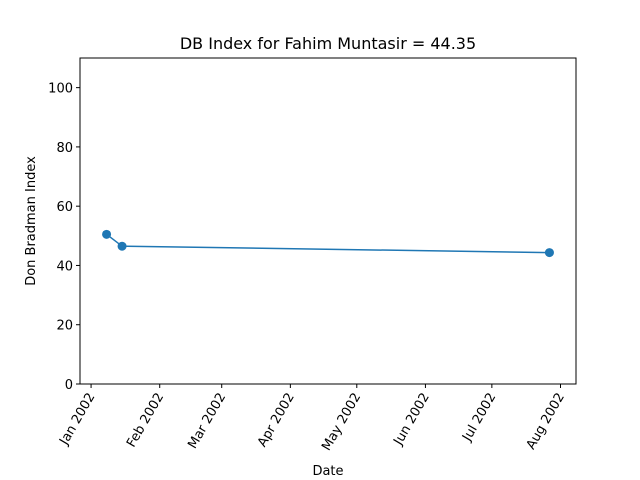 This screenshot has width=640, height=480. I want to click on y-axis-title: Don Bradman Index, so click(31, 221).